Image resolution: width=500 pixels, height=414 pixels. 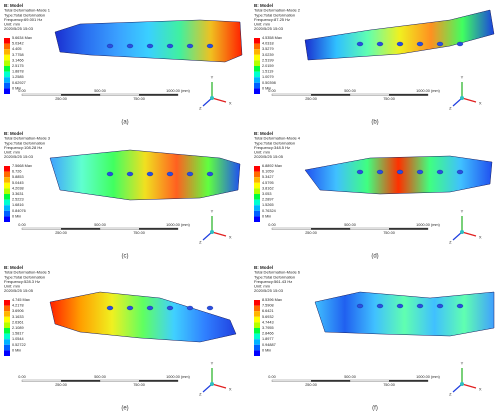 I want to click on legend-label: 3.053, so click(x=267, y=194).